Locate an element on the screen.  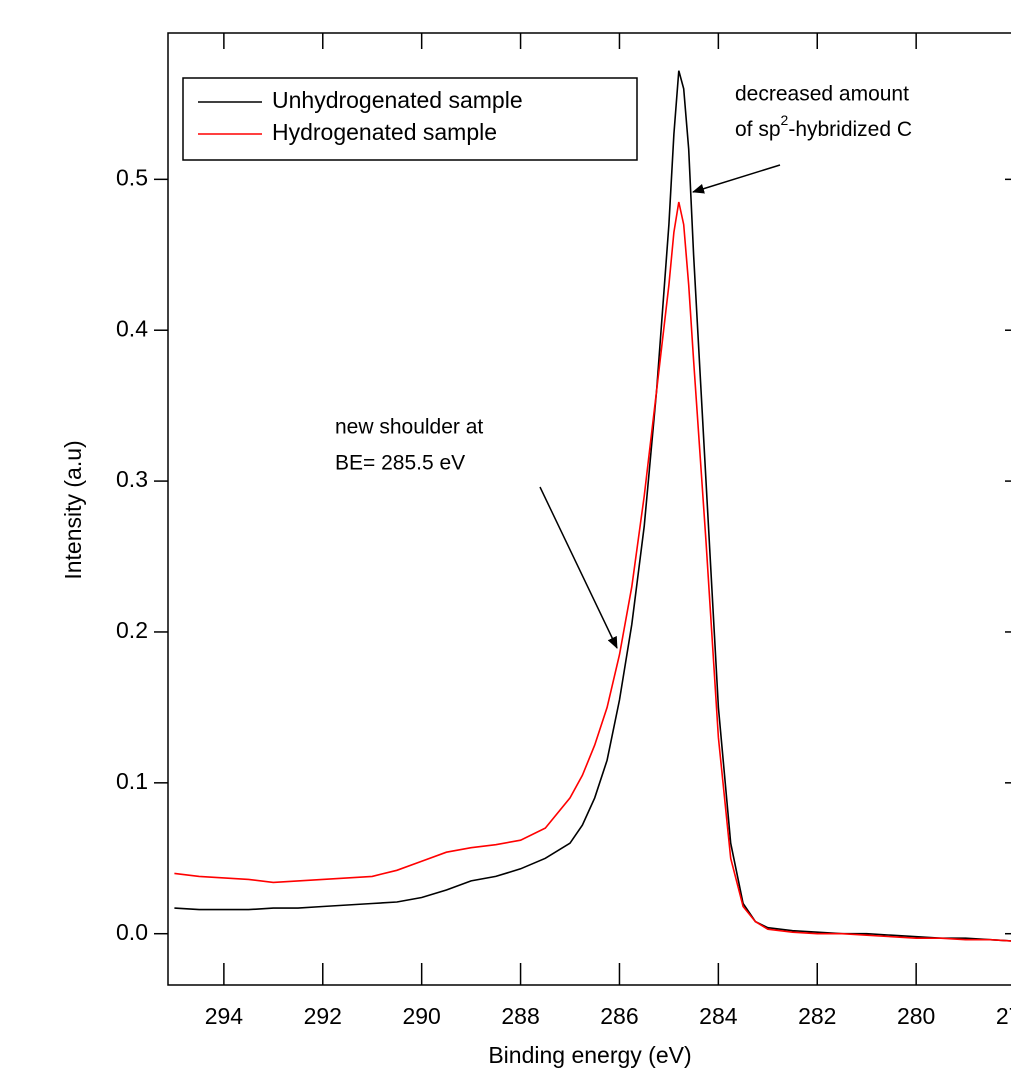
x-tick-label: 278 is located at coordinates (1003, 1016).